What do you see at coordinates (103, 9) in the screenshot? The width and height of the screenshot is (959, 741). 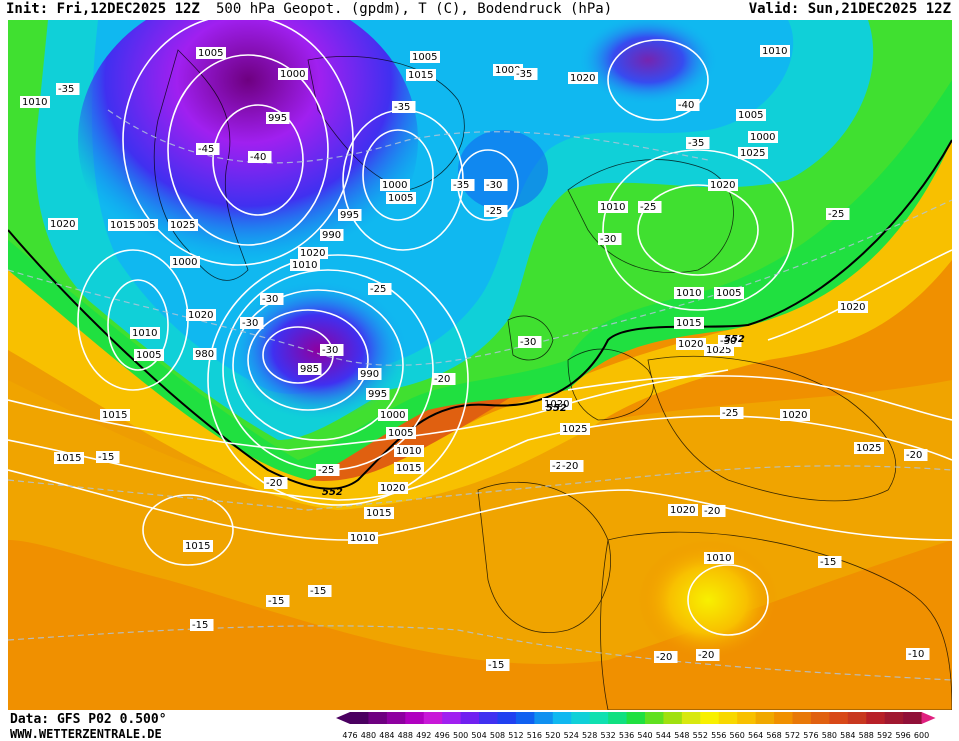 I see `init-time: Init: Fri,12DEC2025 12Z` at bounding box center [103, 9].